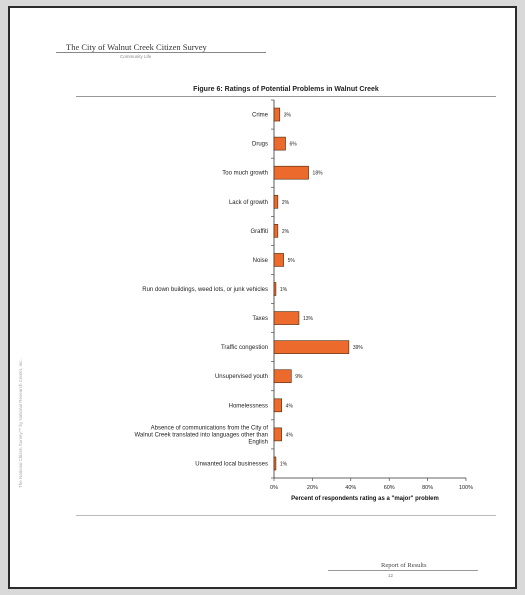 This screenshot has height=595, width=525. What do you see at coordinates (248, 406) in the screenshot?
I see `category-label: Homelessness` at bounding box center [248, 406].